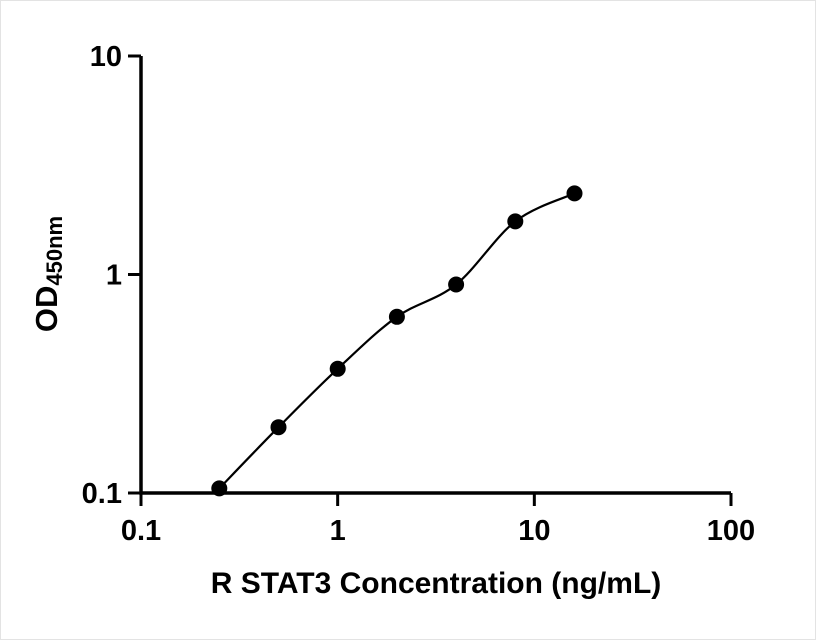  I want to click on y-tick-label: 10, so click(106, 57).